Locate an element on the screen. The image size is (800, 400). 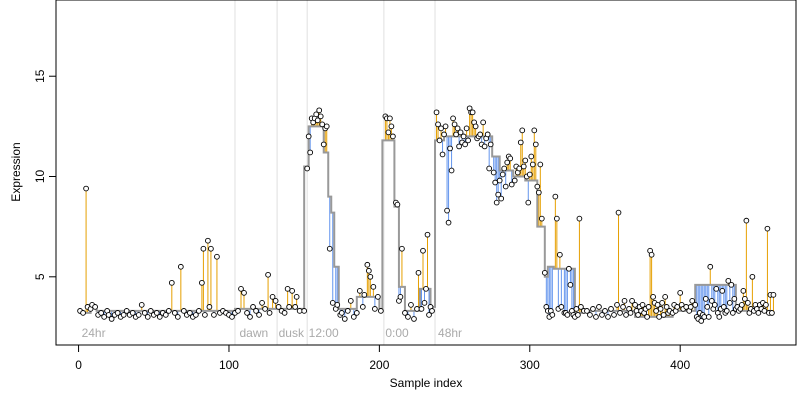
x-axis-title: Sample index is located at coordinates (426, 383).